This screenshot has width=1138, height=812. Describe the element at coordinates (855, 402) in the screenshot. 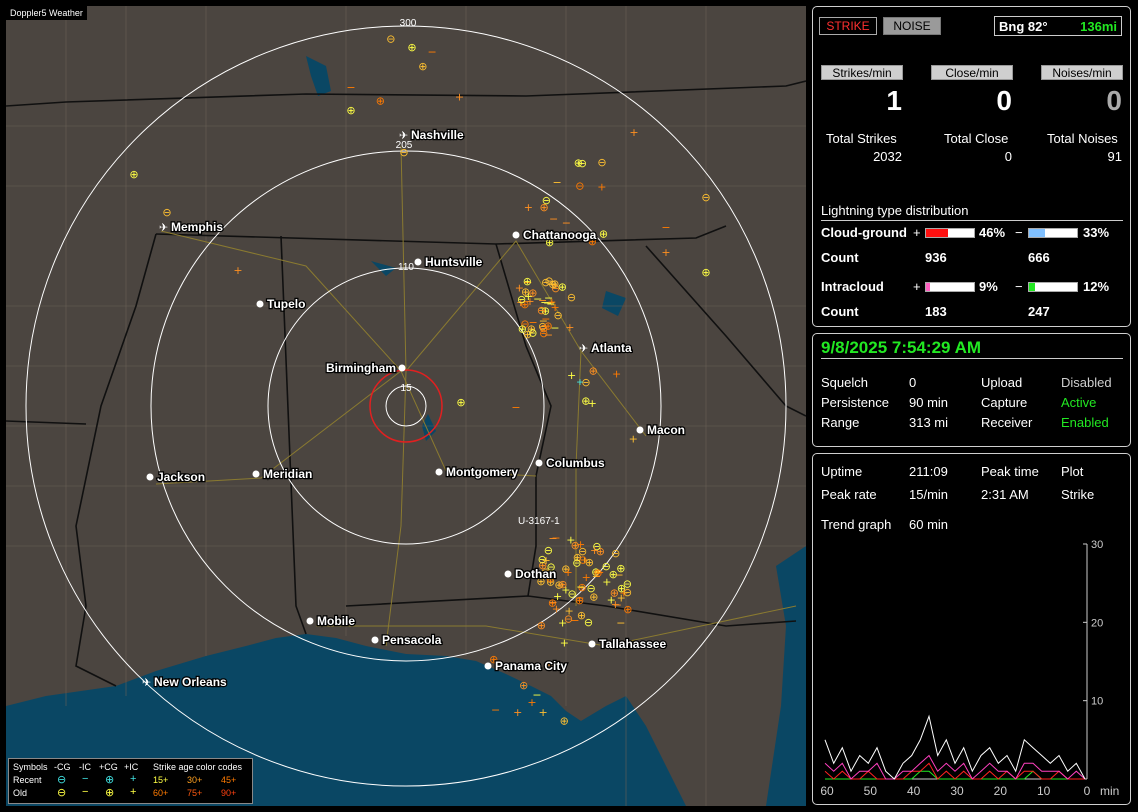

I see `status-persistence-k1: Persistence` at that location.